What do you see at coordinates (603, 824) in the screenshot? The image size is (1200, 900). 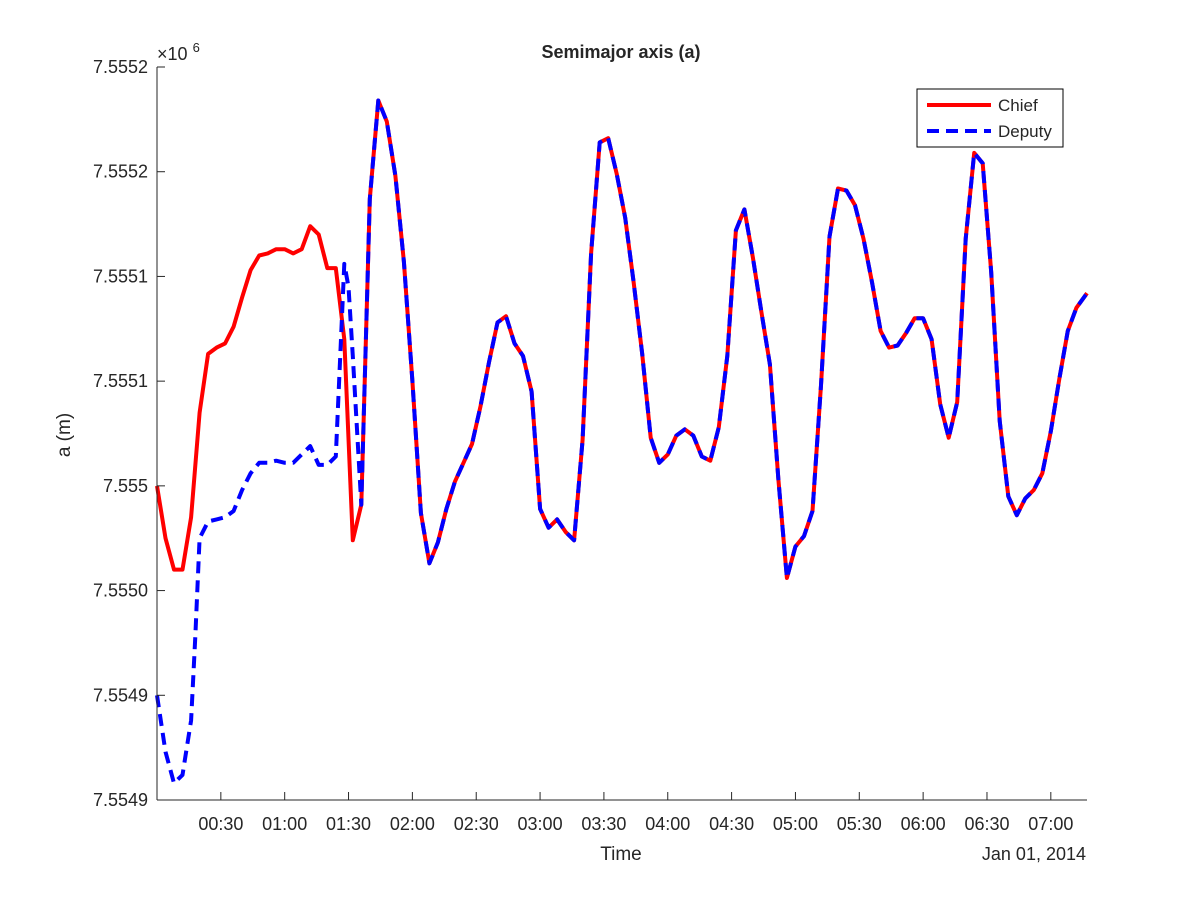 I see `x-tick-label: 03:30` at bounding box center [603, 824].